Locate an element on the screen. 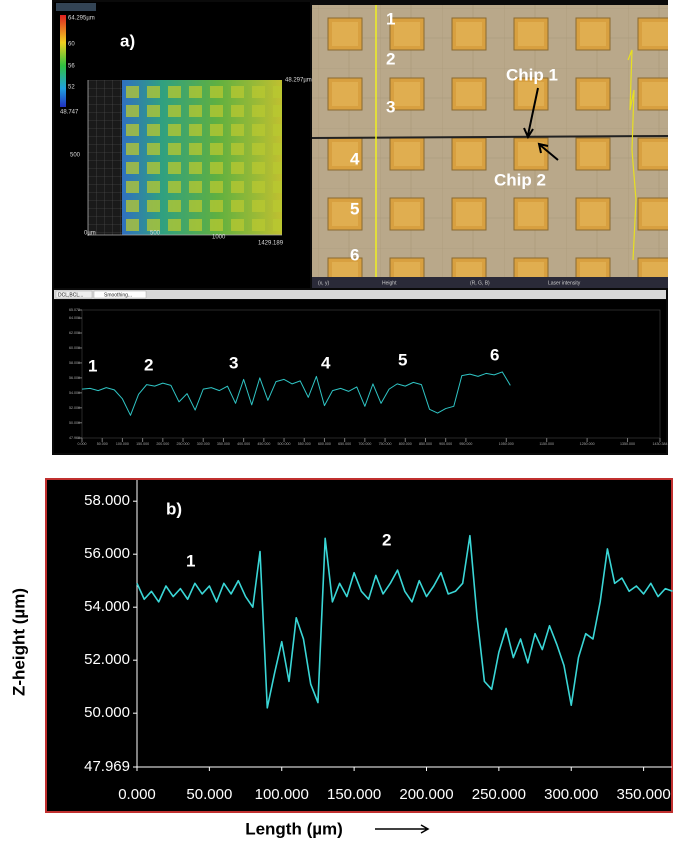  profile-line is located at coordinates (296, 393).